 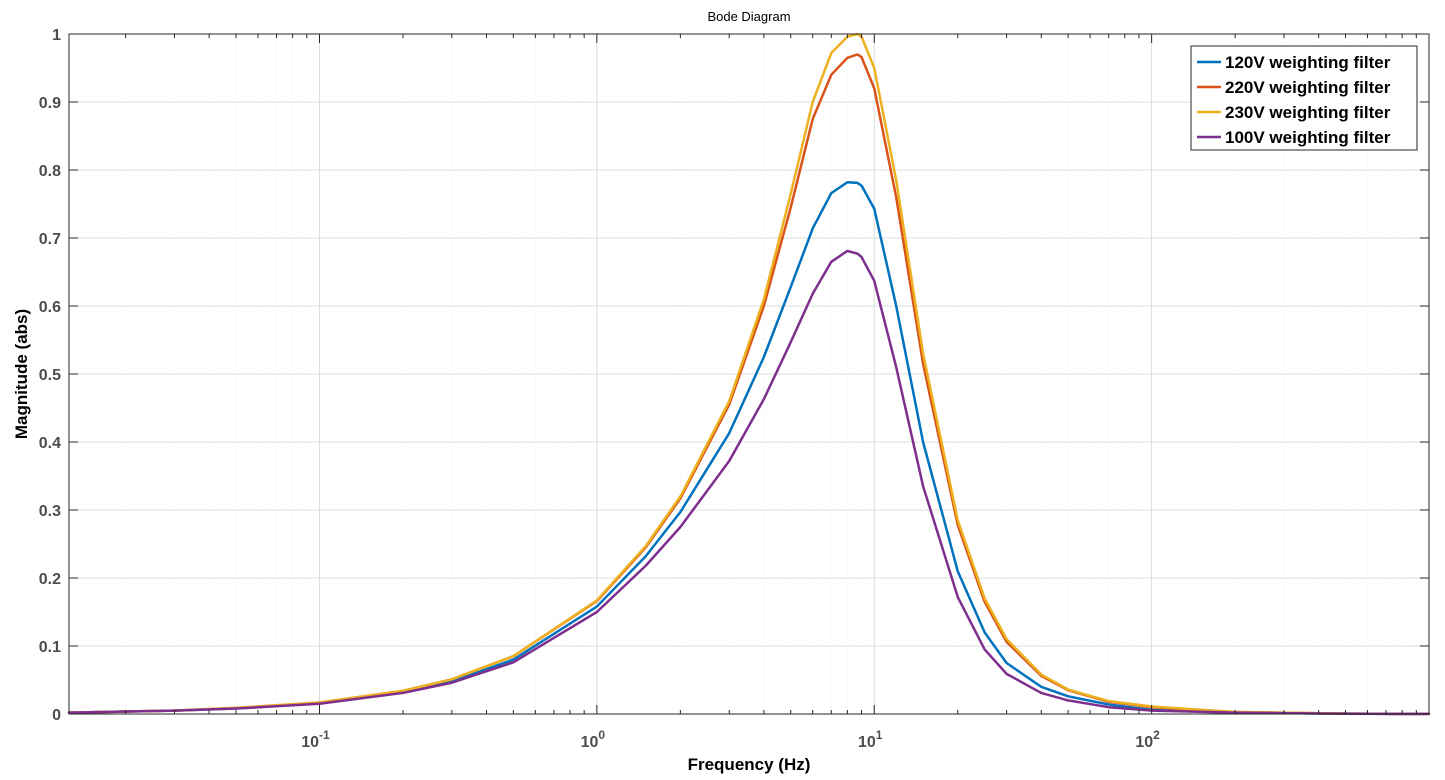 I want to click on y-tick-label: 0.7, so click(x=50, y=239).